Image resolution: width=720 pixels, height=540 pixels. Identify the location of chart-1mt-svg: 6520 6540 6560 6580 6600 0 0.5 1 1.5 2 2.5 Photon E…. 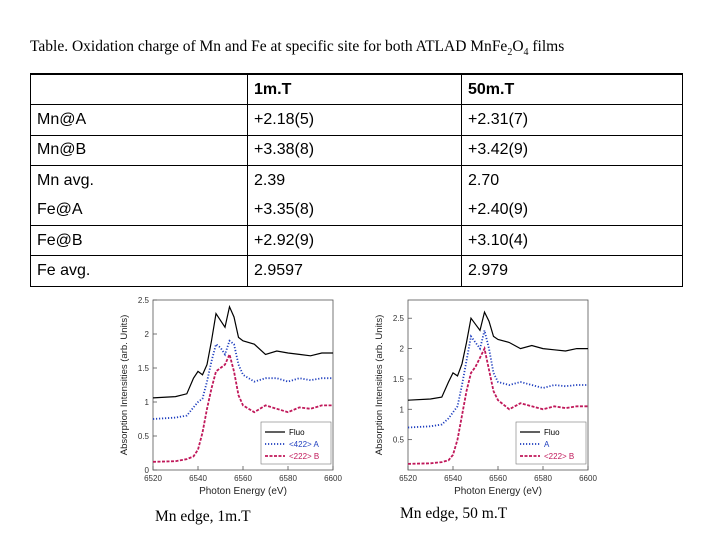
(230, 396).